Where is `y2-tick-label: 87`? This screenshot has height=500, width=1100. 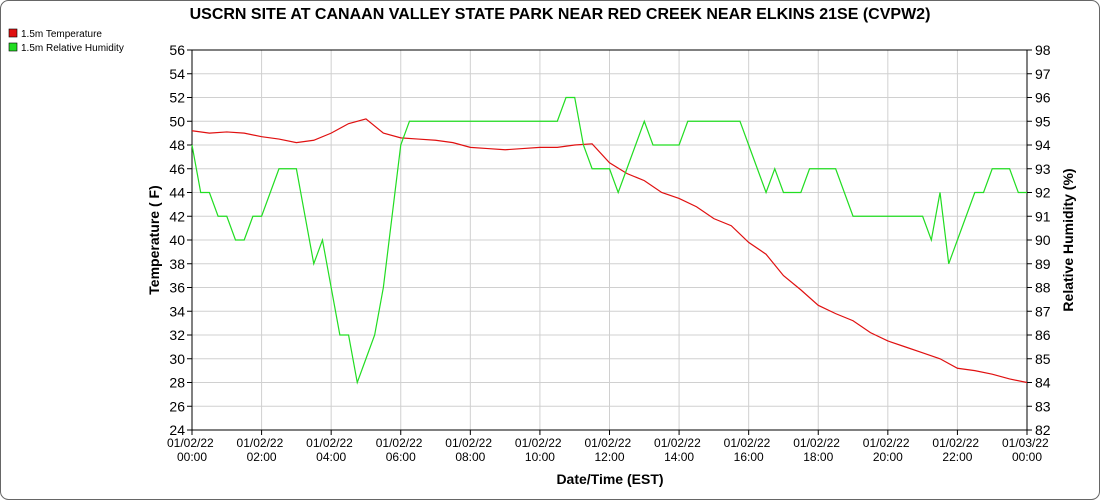
y2-tick-label: 87 is located at coordinates (1043, 311).